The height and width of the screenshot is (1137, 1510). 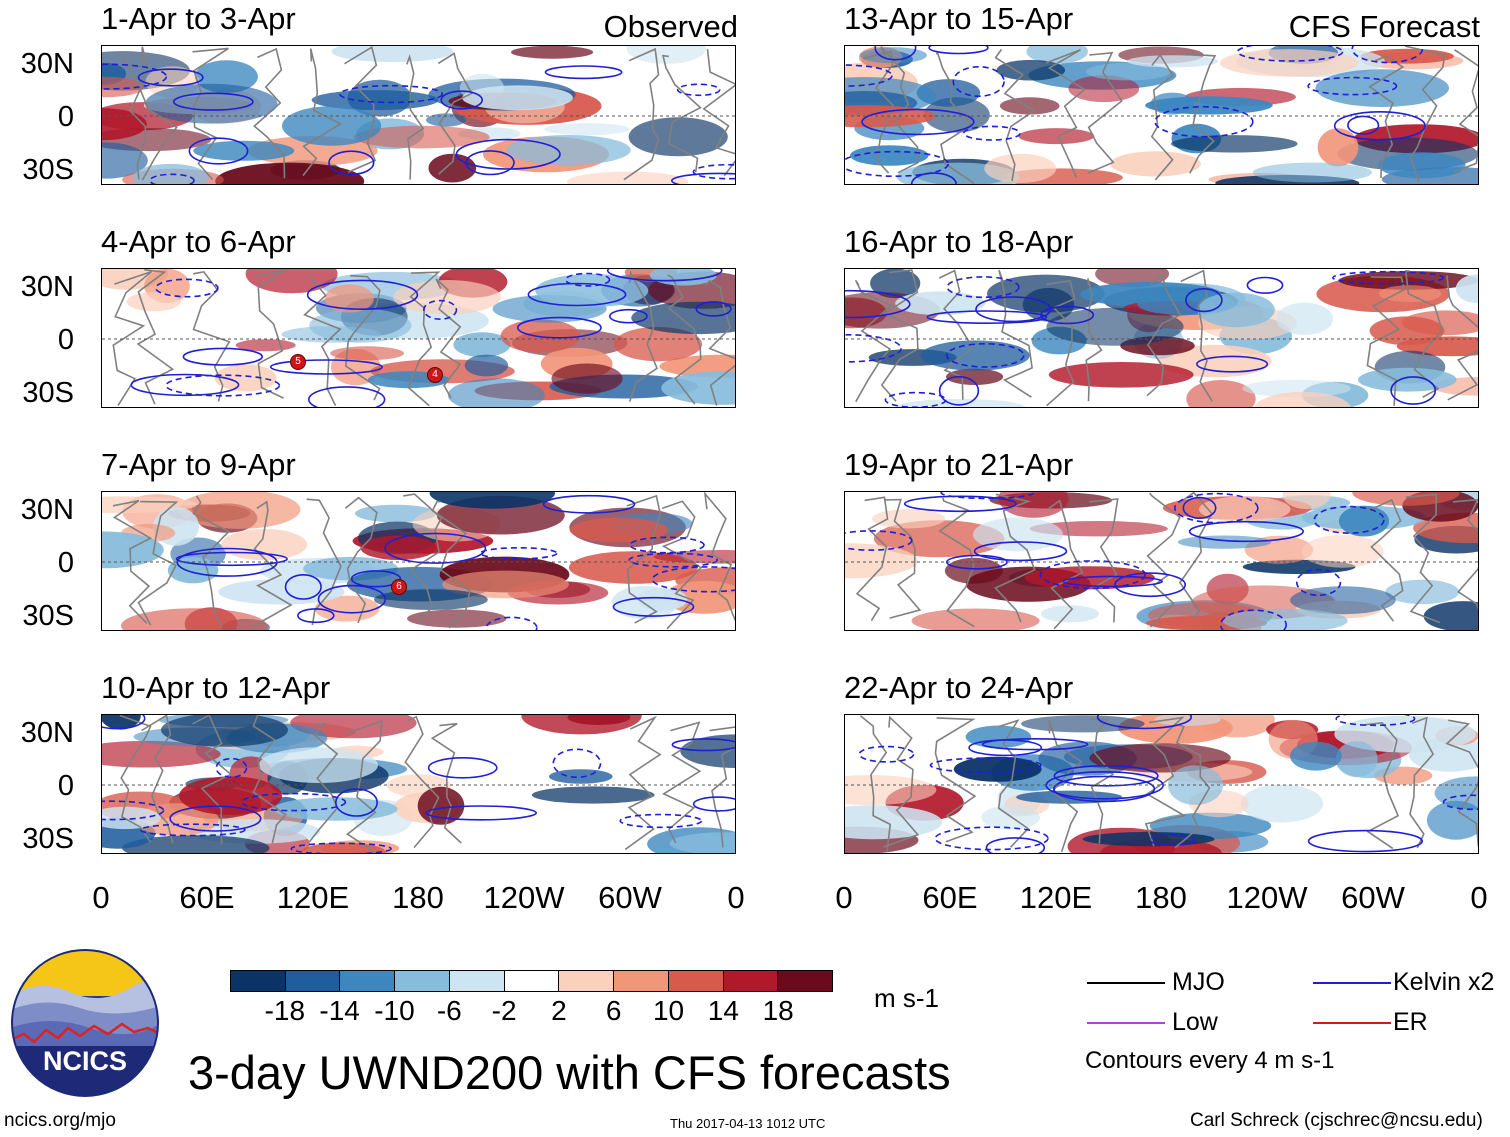 I want to click on panel-title-forecast-1: 13-Apr to 15-Apr, so click(x=959, y=18).